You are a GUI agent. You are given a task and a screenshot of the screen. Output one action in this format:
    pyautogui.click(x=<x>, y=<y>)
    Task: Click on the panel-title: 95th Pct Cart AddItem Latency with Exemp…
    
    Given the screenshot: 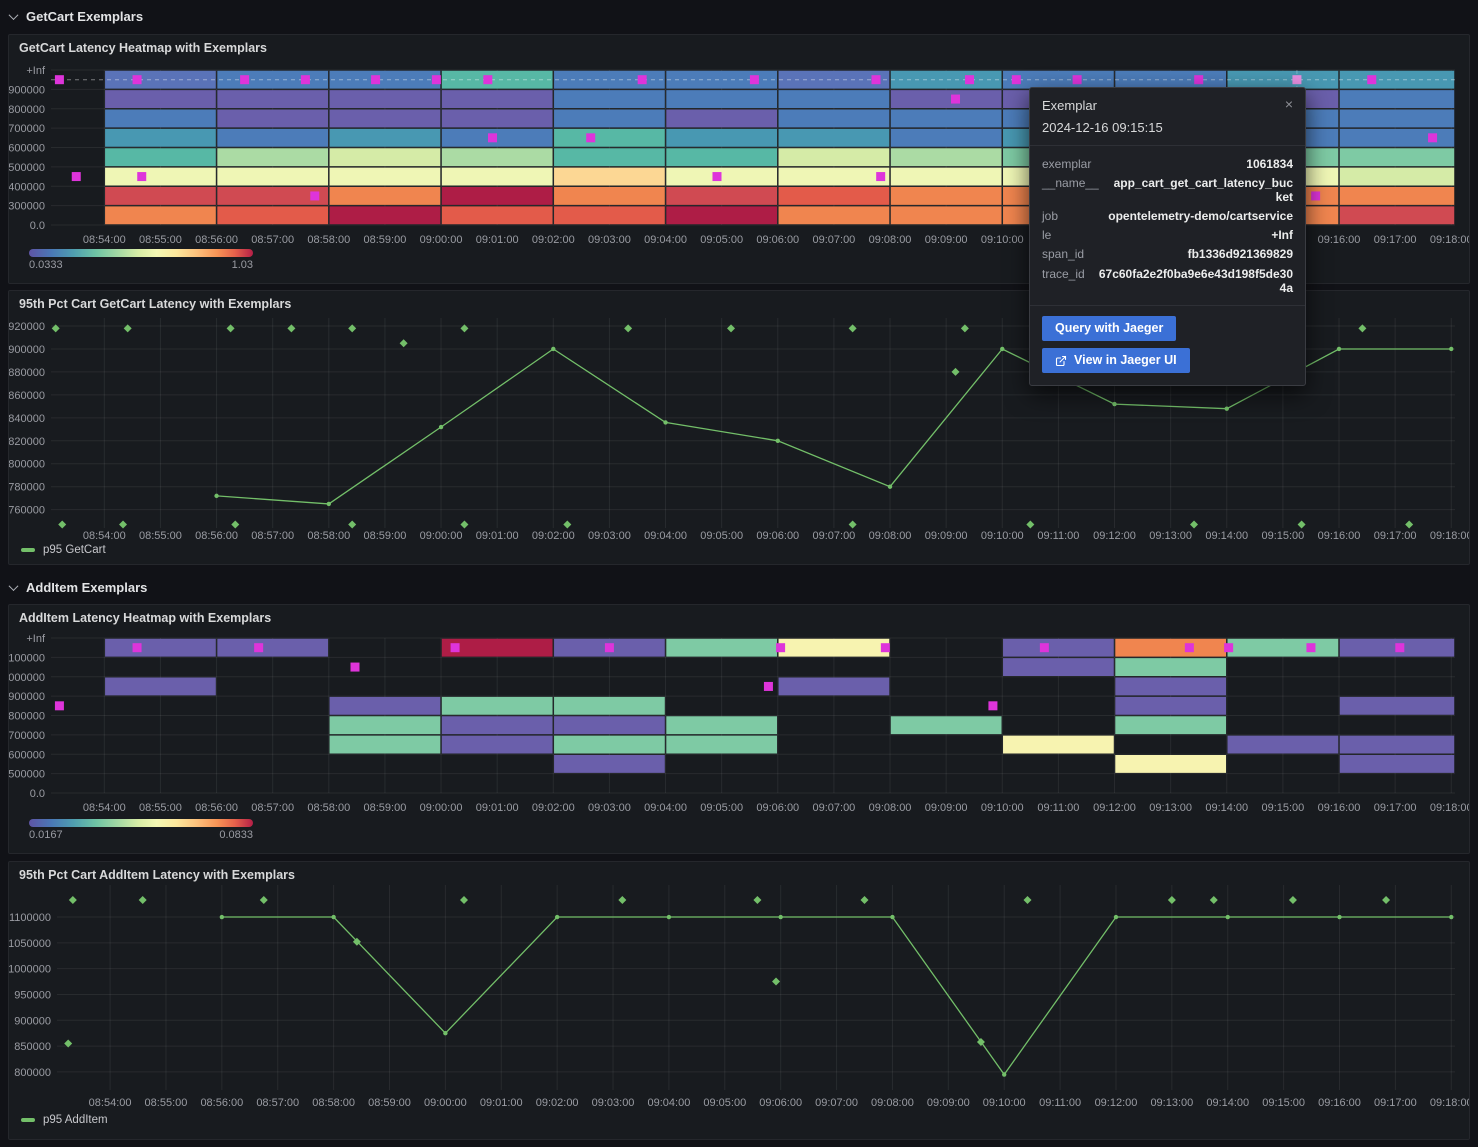 What is the action you would take?
    pyautogui.click(x=157, y=875)
    